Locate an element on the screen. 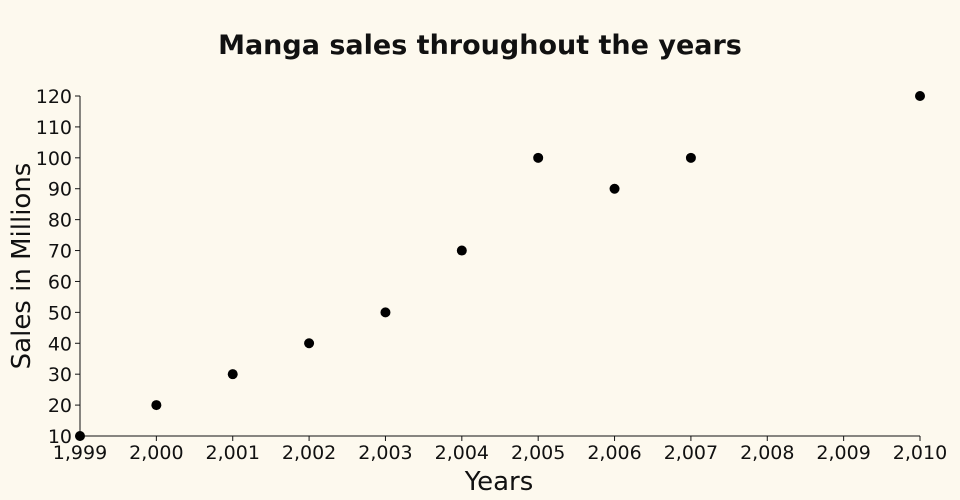  y-tick-label: 100 is located at coordinates (54, 159).